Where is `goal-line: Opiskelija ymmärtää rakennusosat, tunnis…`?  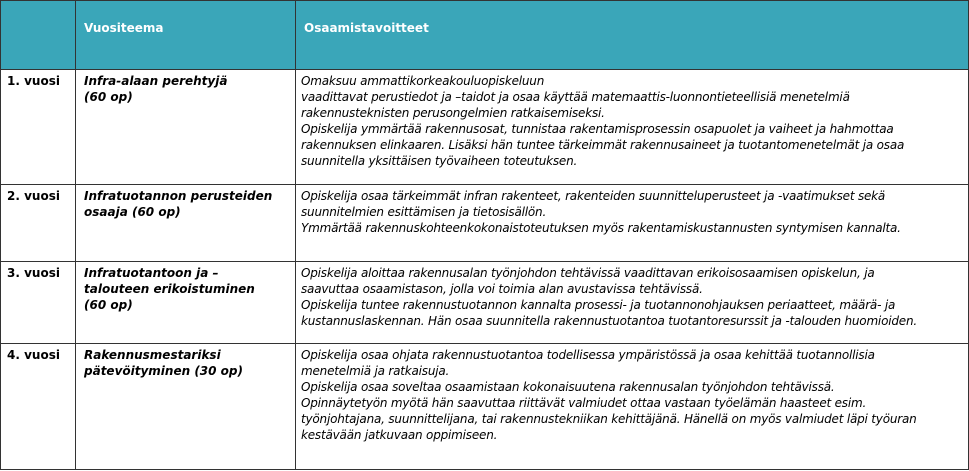
goal-line: Opiskelija ymmärtää rakennusosat, tunnis… is located at coordinates (597, 129).